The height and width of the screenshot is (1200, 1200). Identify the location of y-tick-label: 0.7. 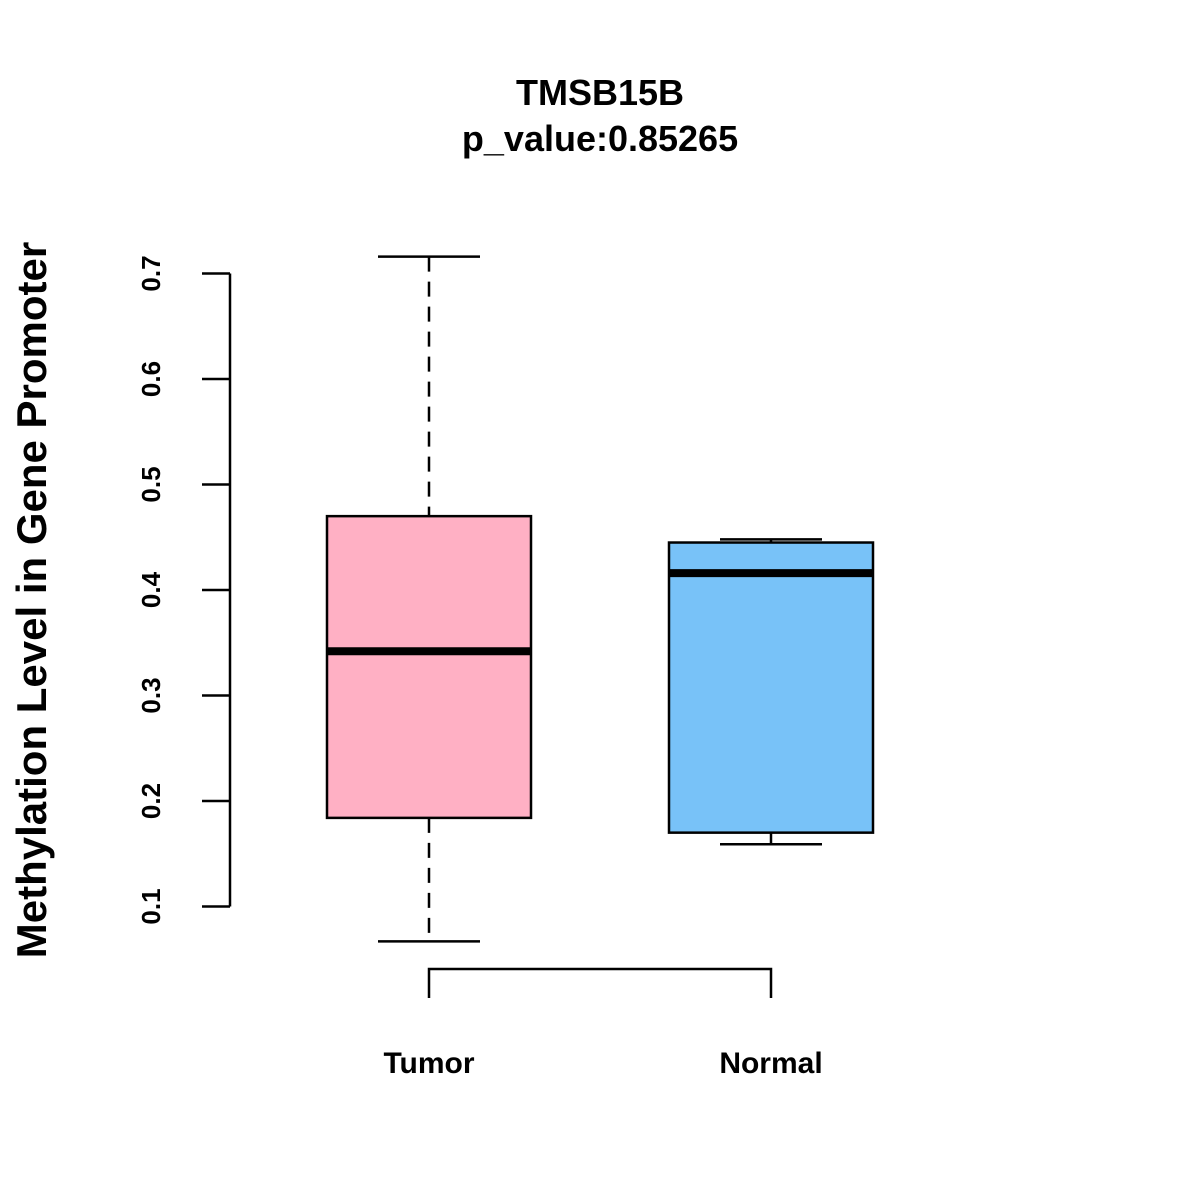
(151, 273).